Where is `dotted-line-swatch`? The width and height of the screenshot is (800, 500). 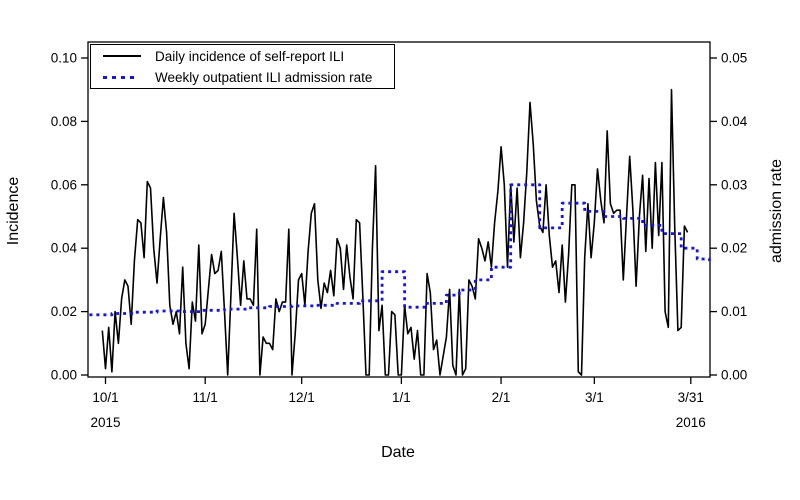 dotted-line-swatch is located at coordinates (125, 77).